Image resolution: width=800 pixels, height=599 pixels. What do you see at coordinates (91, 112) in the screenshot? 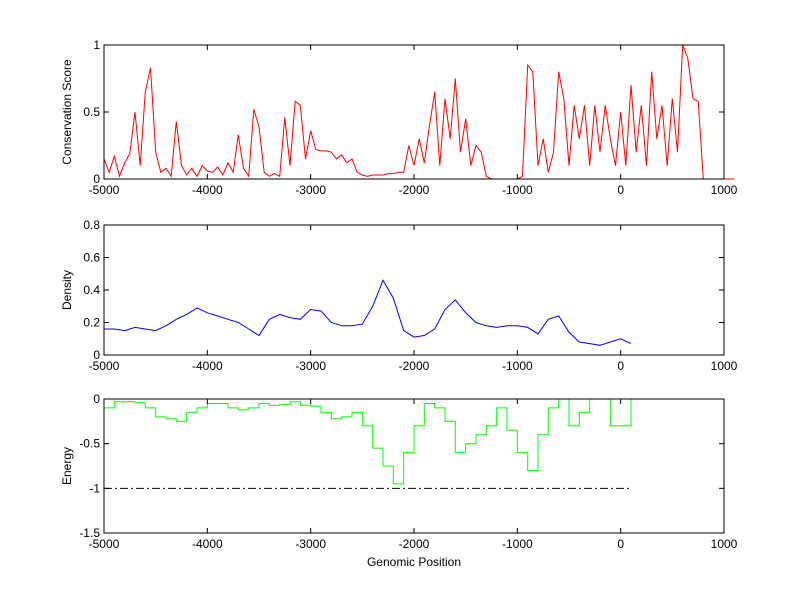
I see `y-tick-label: 0.5` at bounding box center [91, 112].